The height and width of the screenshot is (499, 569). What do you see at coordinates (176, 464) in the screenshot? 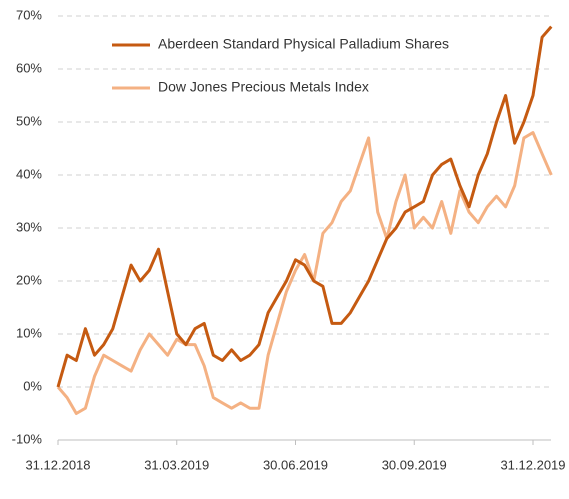
I see `x-tick-label: 31.03.2019` at bounding box center [176, 464].